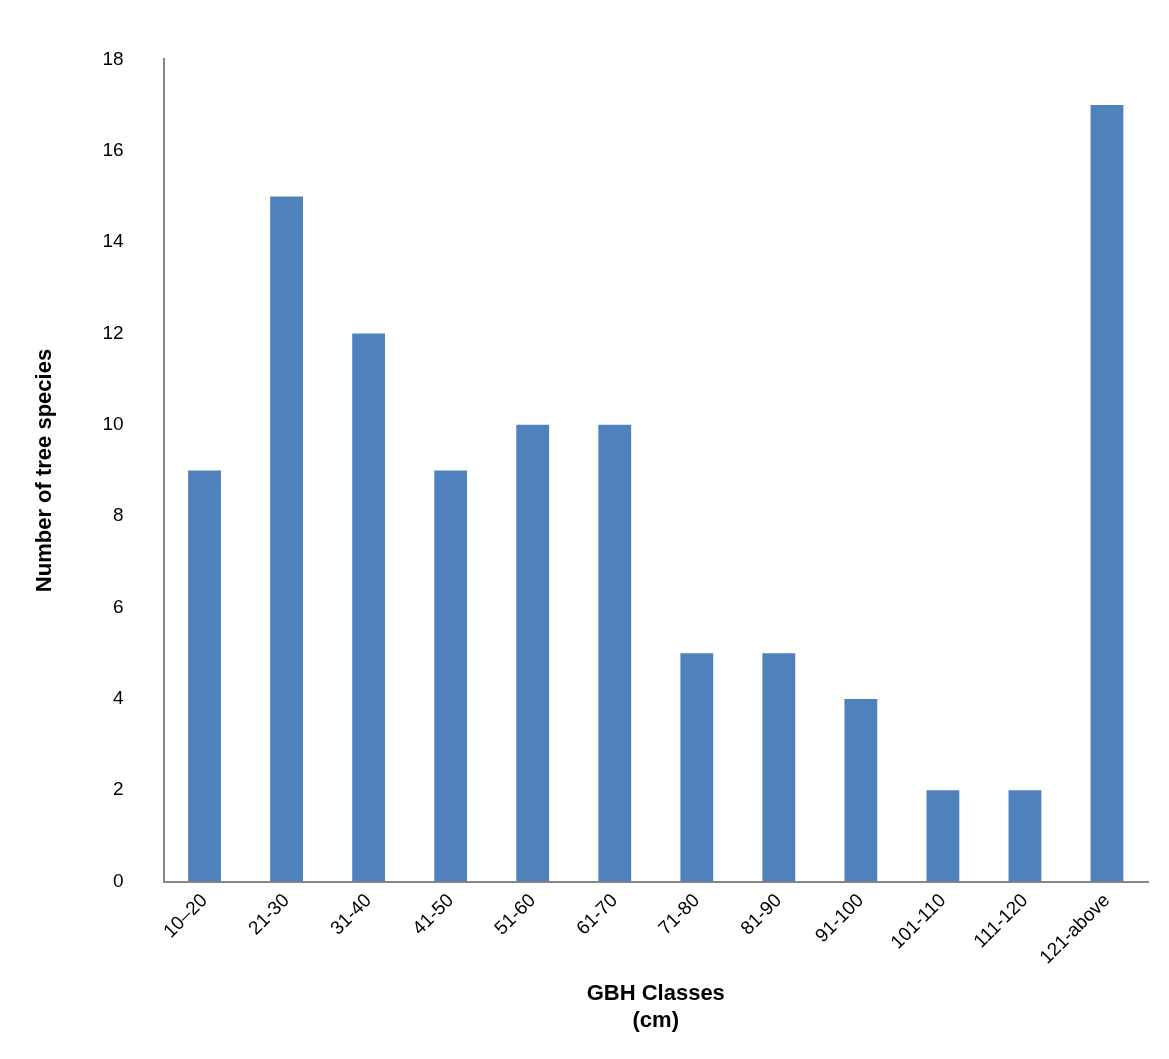 The width and height of the screenshot is (1169, 1059). I want to click on y-tick-label: 8, so click(118, 515).